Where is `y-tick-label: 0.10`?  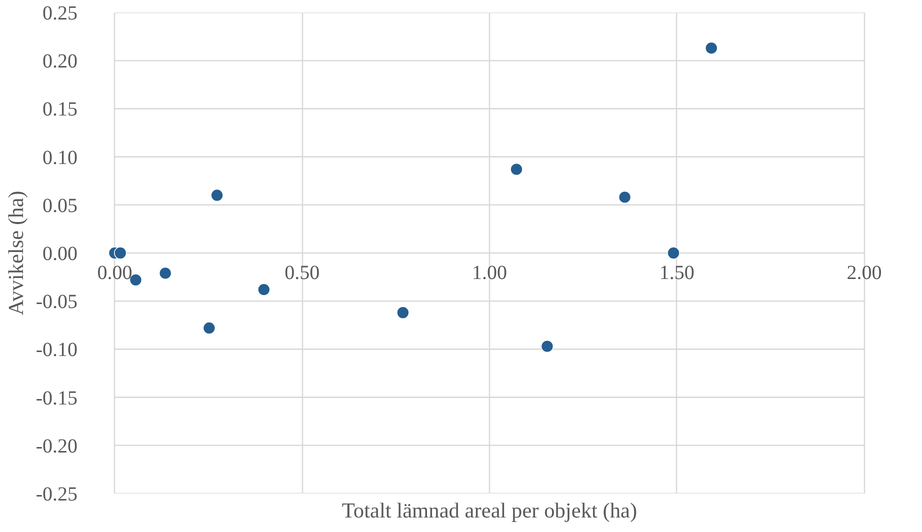
y-tick-label: 0.10 is located at coordinates (60, 157).